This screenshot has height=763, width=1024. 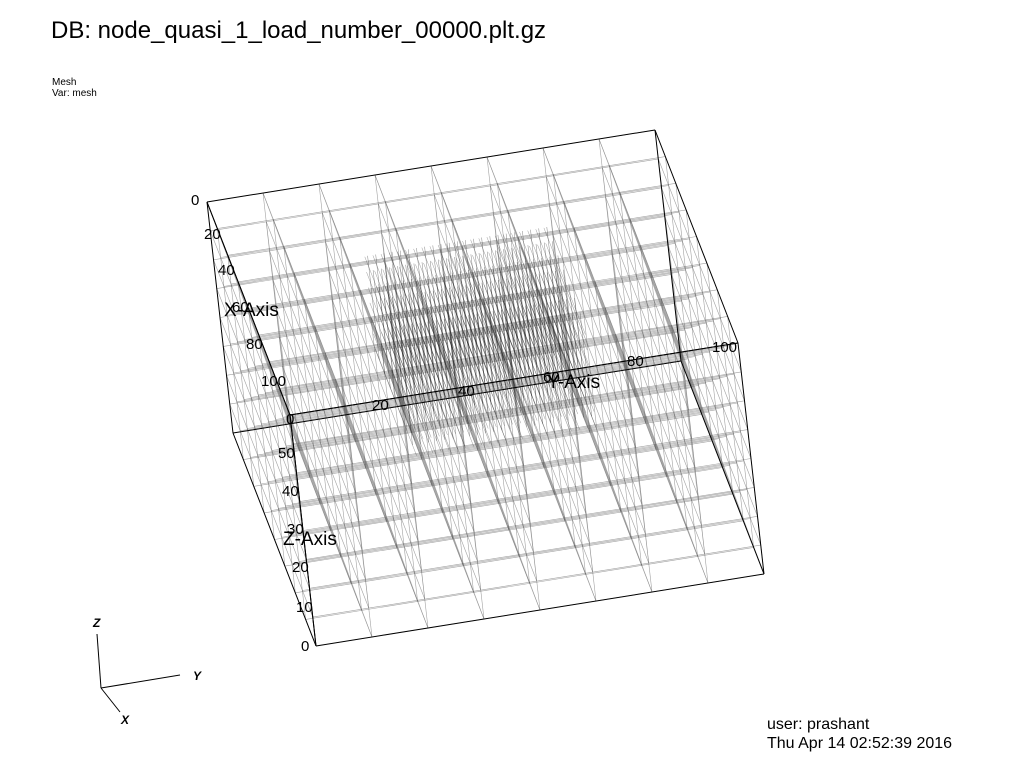 I want to click on y-axis-tick: 20, so click(x=380, y=405).